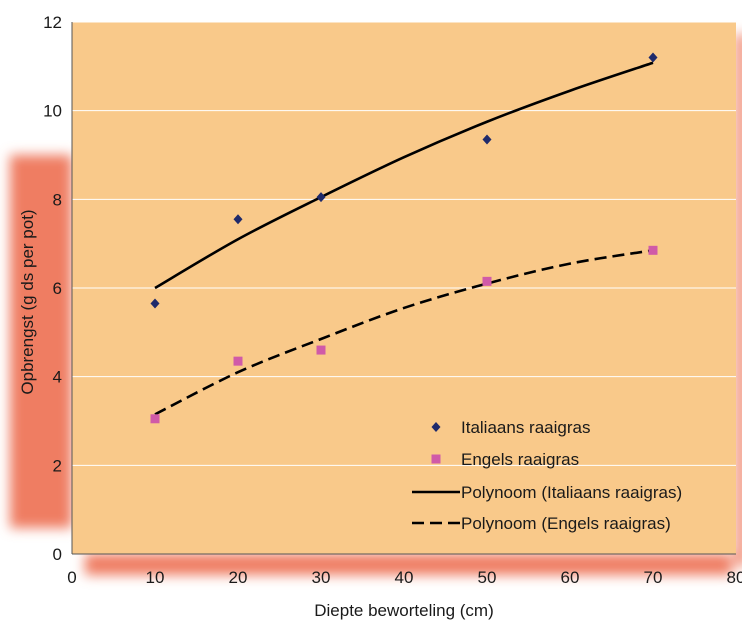 Image resolution: width=742 pixels, height=628 pixels. I want to click on legend-item-italiaans: Italiaans raaigras, so click(510, 427).